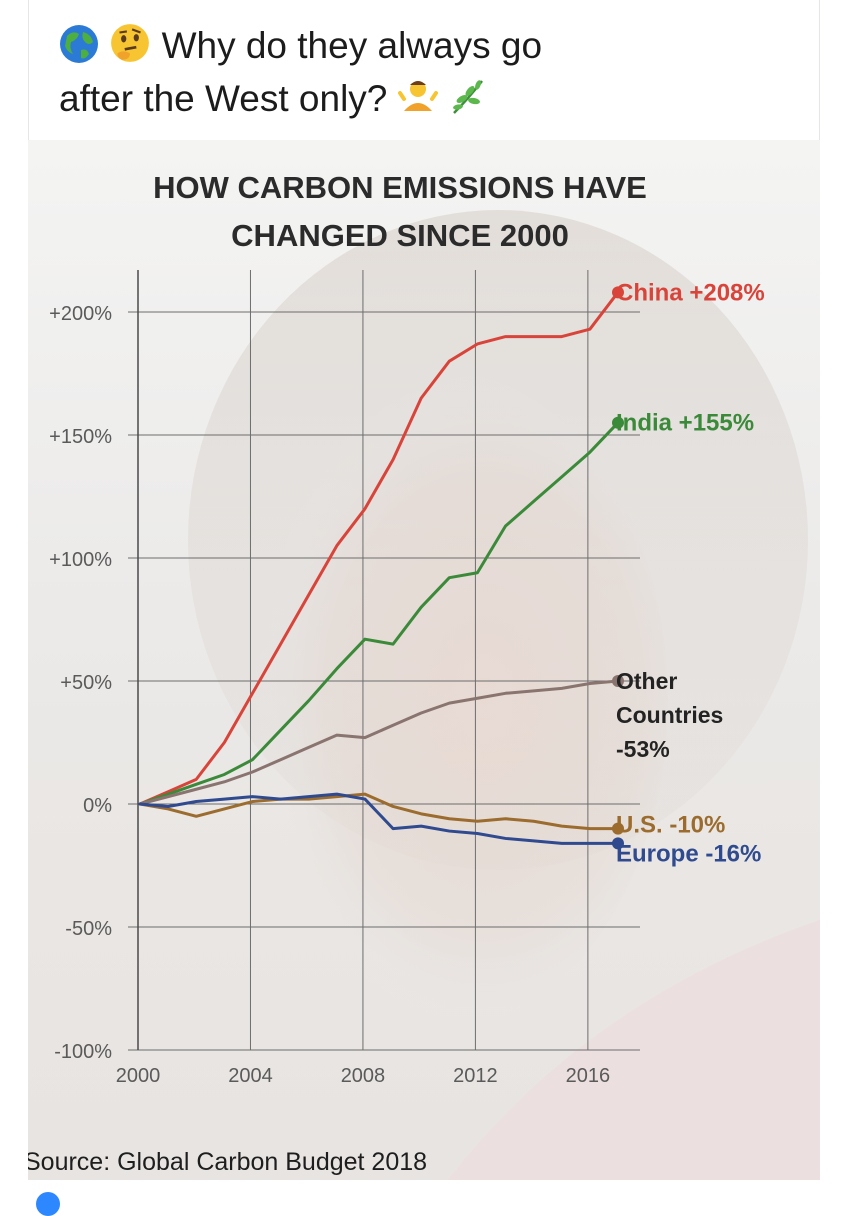 This screenshot has height=1216, width=848. I want to click on series-line-europe, so click(379, 818).